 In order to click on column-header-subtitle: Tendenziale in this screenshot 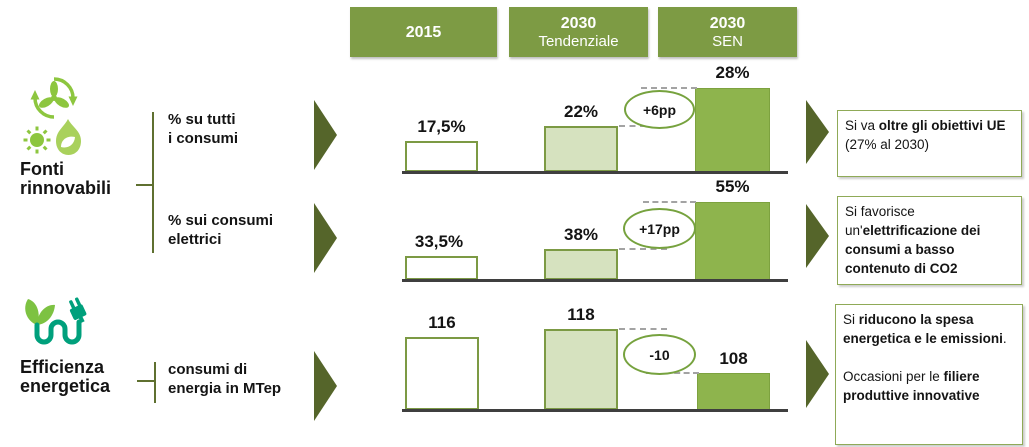, I will do `click(578, 41)`.